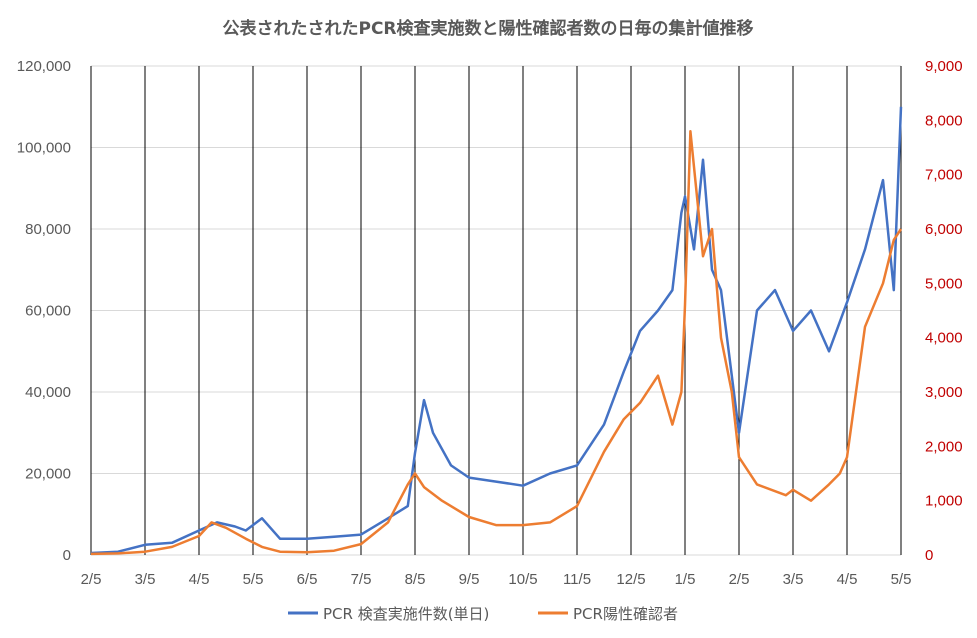 The width and height of the screenshot is (977, 638). What do you see at coordinates (406, 614) in the screenshot?
I see `legend-label-pcr-tests: PCR 検査実施件数(単日)` at bounding box center [406, 614].